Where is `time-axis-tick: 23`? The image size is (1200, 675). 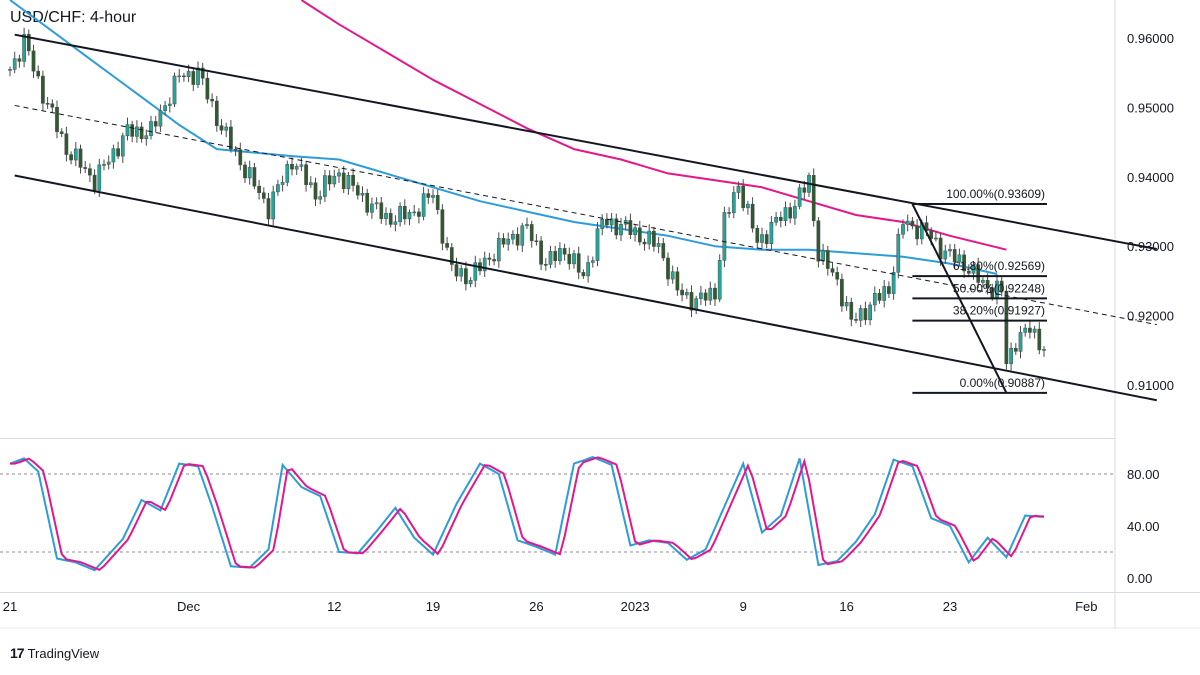
time-axis-tick: 23 is located at coordinates (950, 606).